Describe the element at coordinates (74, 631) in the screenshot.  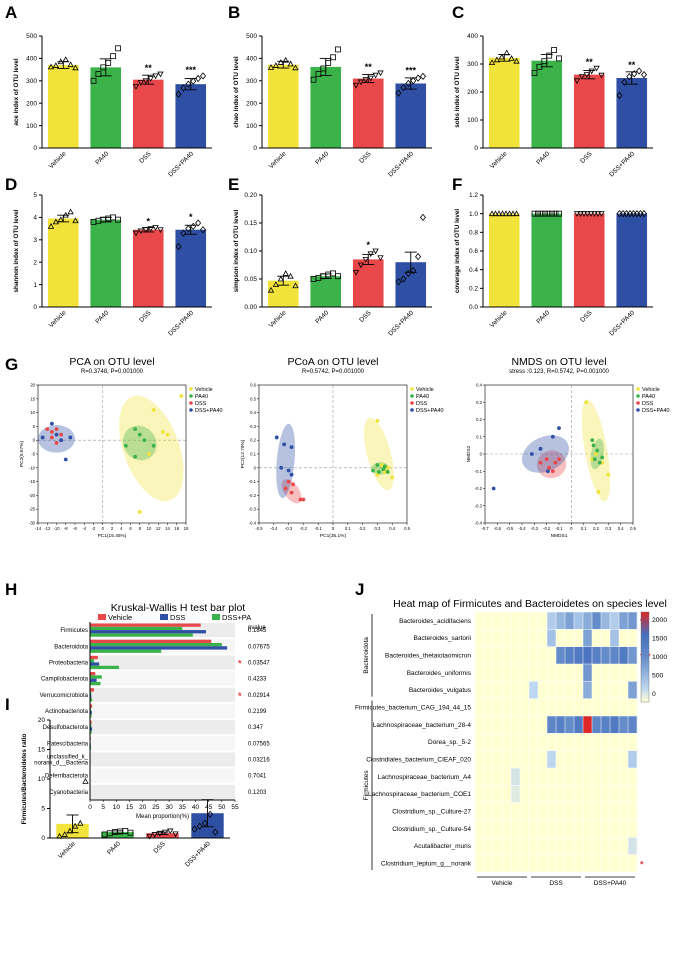
I see `category-label: Firmicutes` at that location.